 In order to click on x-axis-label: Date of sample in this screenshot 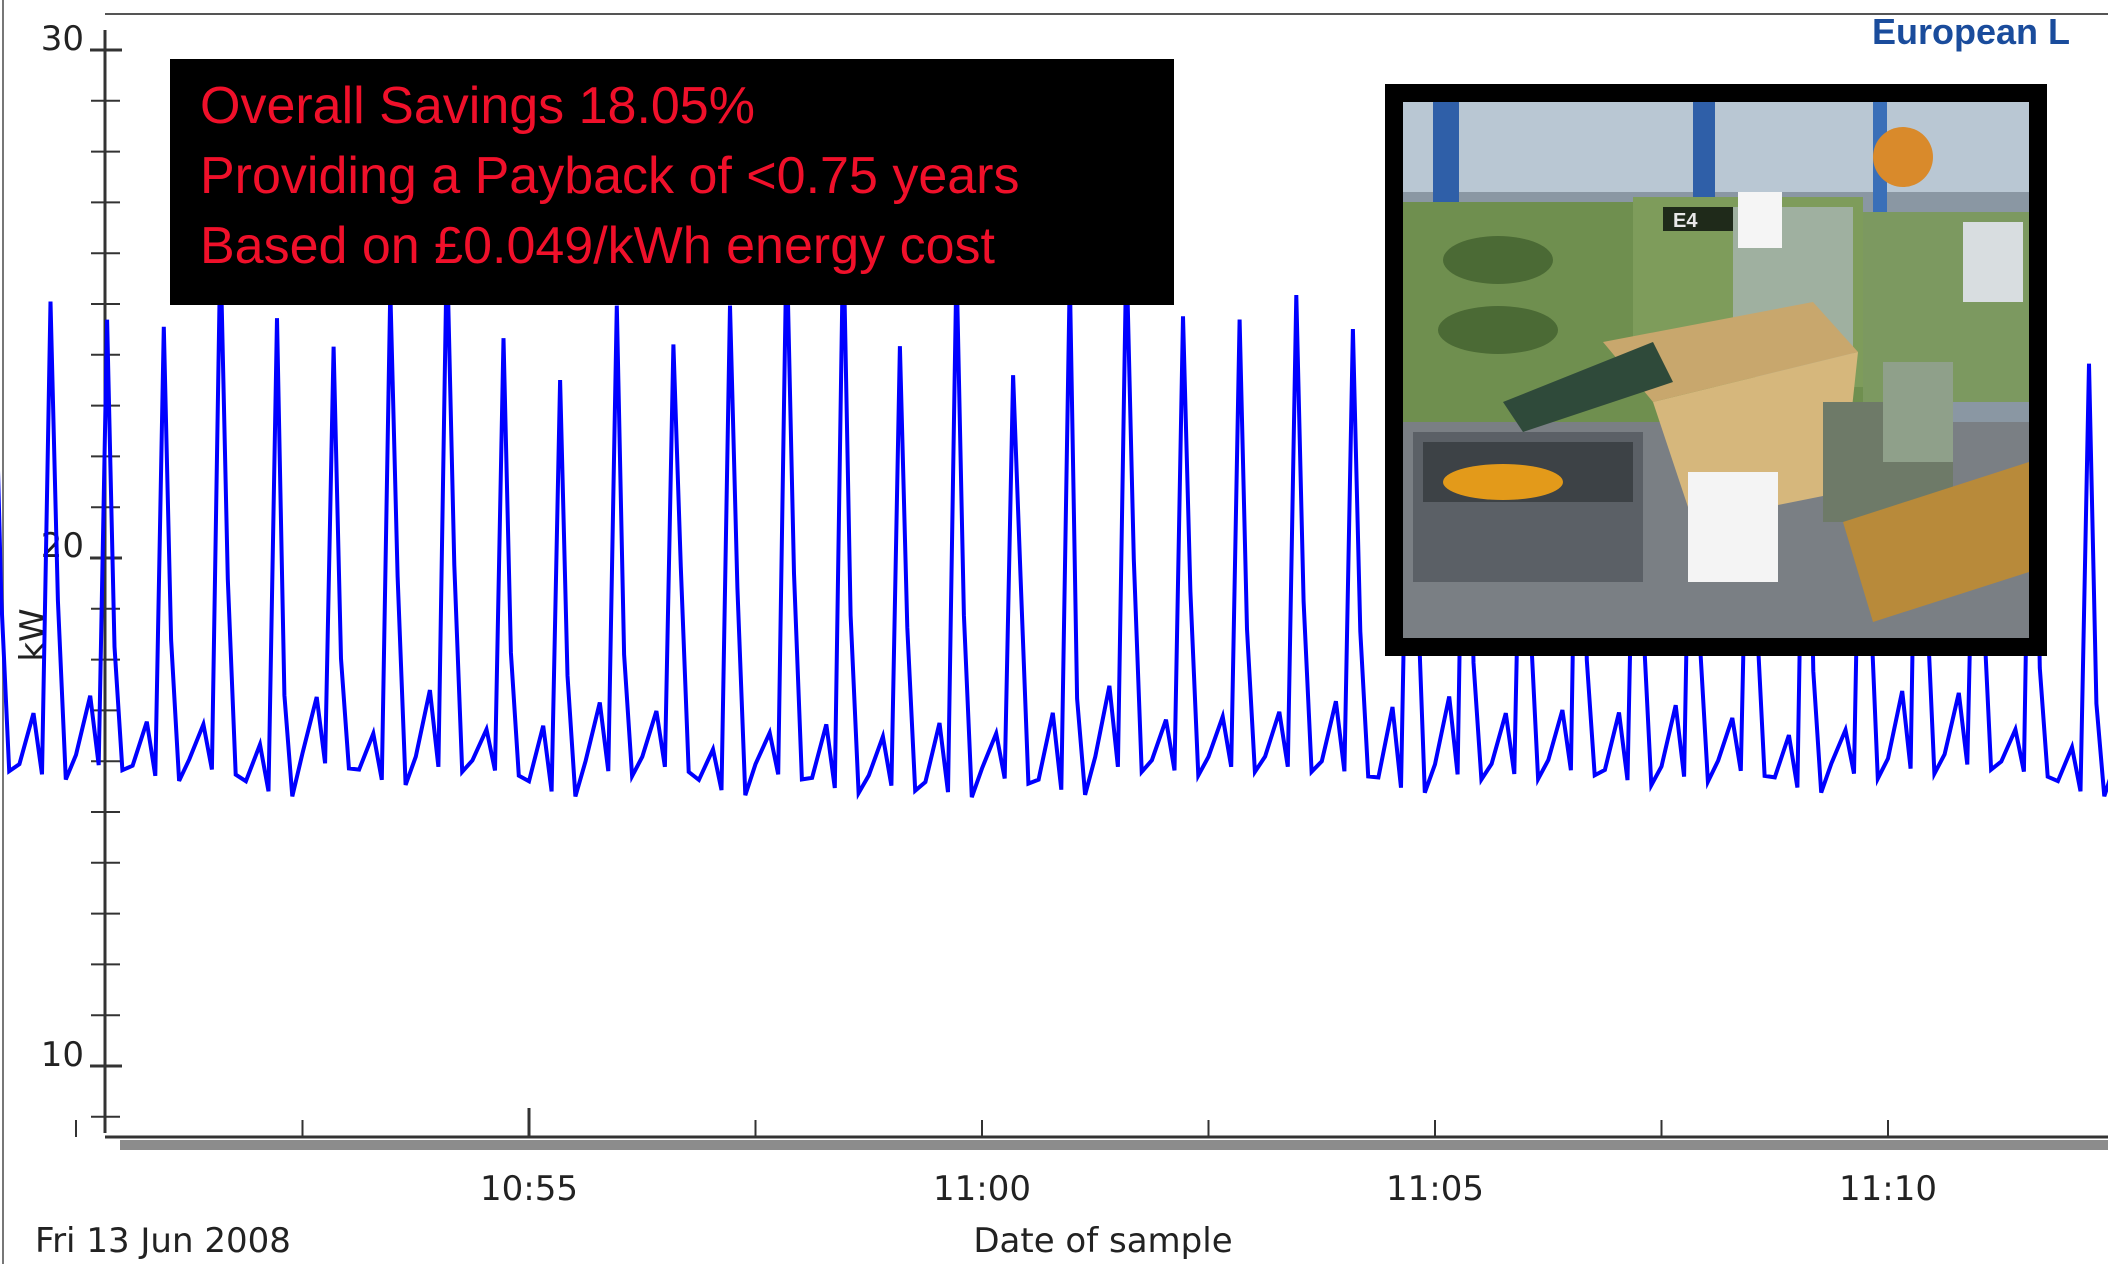, I will do `click(1102, 1241)`.